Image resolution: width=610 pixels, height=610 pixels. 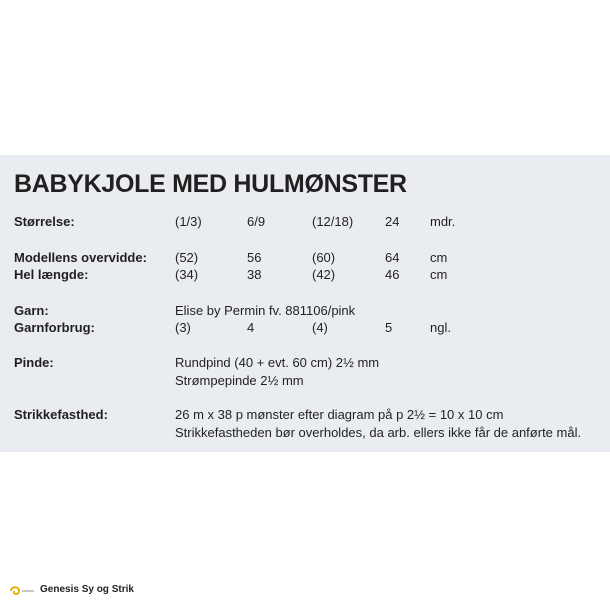 I want to click on row-label: Størrelse:, so click(x=44, y=221).